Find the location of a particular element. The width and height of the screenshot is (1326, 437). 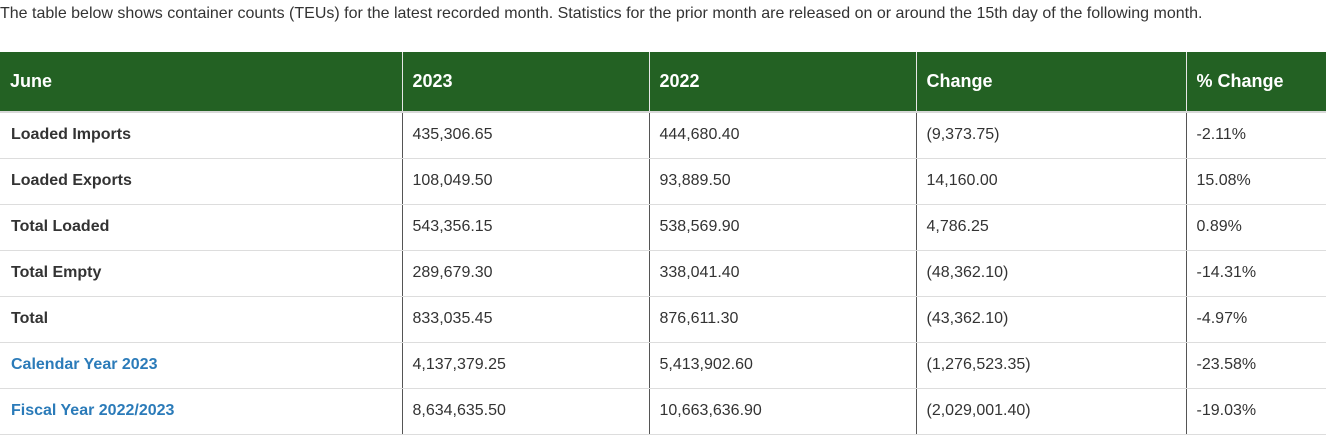

cell-change: 14,160.00 is located at coordinates (1051, 181).